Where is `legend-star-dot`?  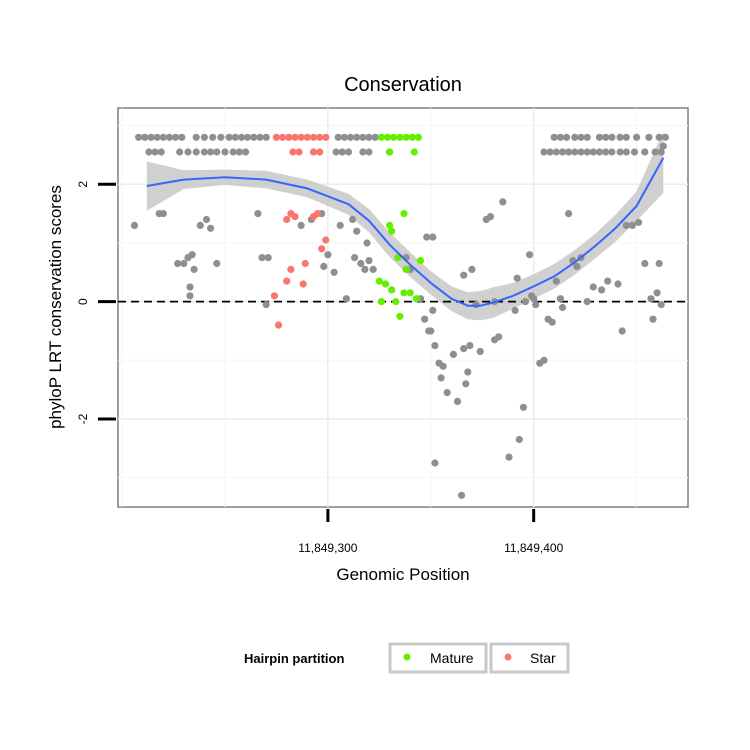
legend-star-dot is located at coordinates (508, 657).